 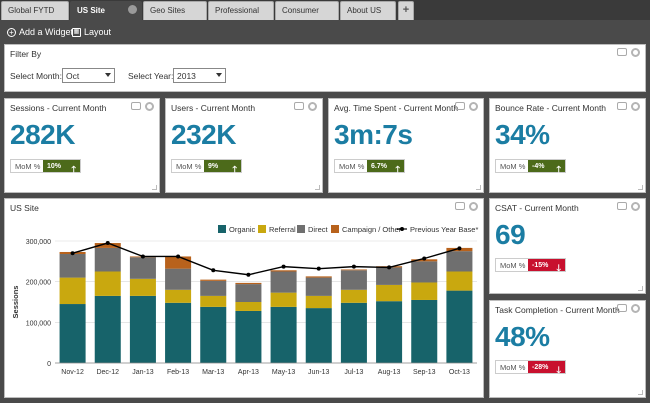 I want to click on mom-label: MoM %, so click(x=512, y=166).